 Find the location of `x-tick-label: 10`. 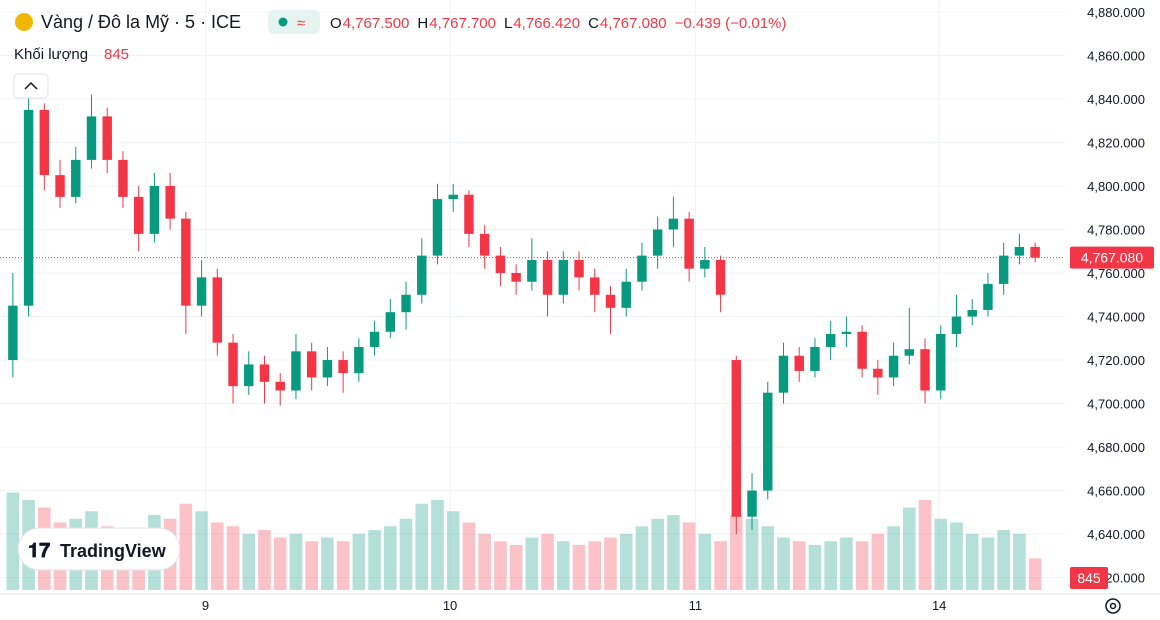

x-tick-label: 10 is located at coordinates (450, 605).